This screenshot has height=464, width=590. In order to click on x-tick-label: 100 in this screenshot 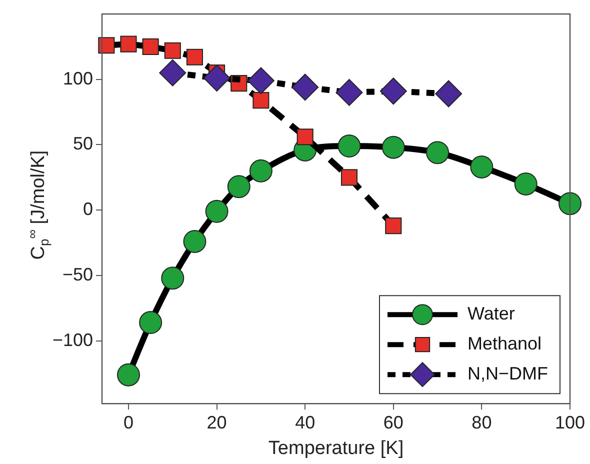, I will do `click(570, 422)`.